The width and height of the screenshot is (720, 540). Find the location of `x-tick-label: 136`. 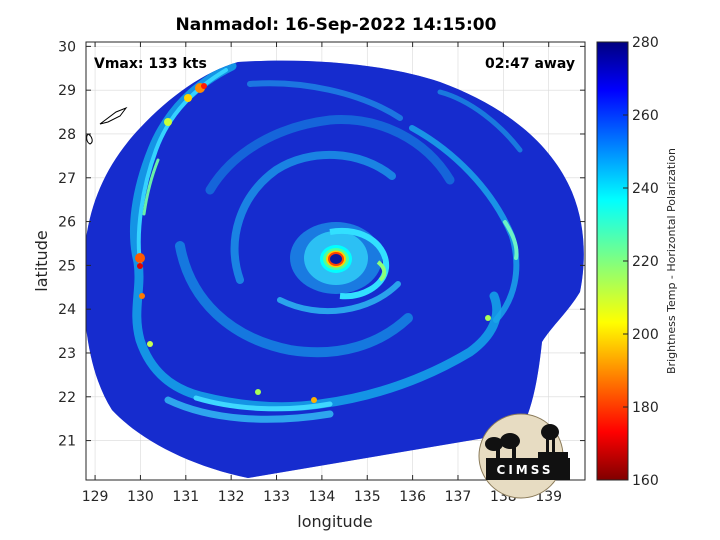

x-tick-label: 136 is located at coordinates (412, 497).